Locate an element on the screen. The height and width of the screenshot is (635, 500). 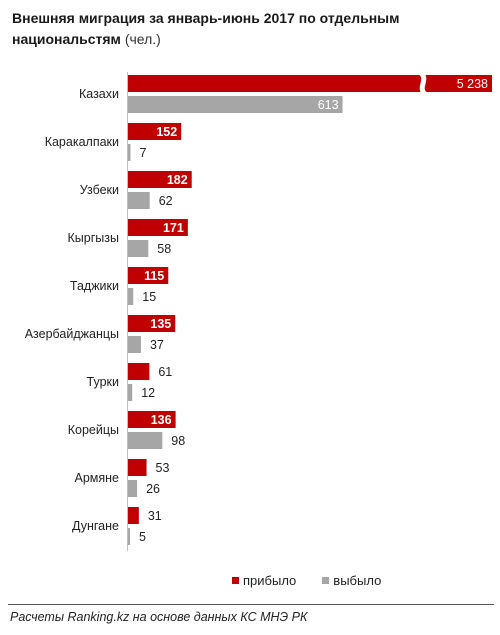
value-label-departed-cat-5: 37 is located at coordinates (157, 345).